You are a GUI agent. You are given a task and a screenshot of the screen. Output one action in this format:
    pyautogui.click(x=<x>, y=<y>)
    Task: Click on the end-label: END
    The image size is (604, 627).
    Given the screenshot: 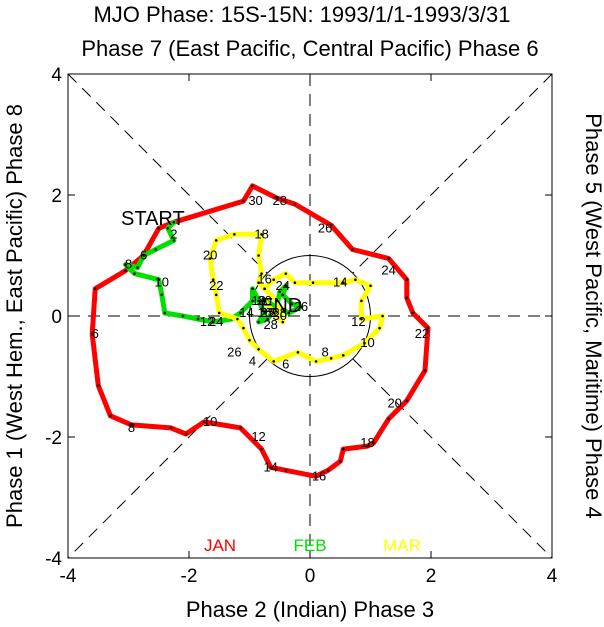 What is the action you would take?
    pyautogui.click(x=281, y=306)
    